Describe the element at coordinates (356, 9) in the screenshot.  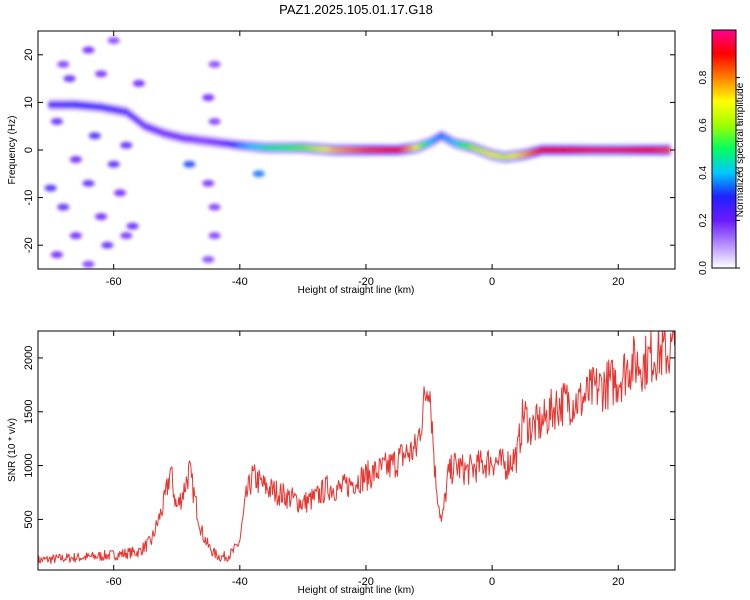
I see `figure-title: PAZ1.2025.105.01.17.G18` at that location.